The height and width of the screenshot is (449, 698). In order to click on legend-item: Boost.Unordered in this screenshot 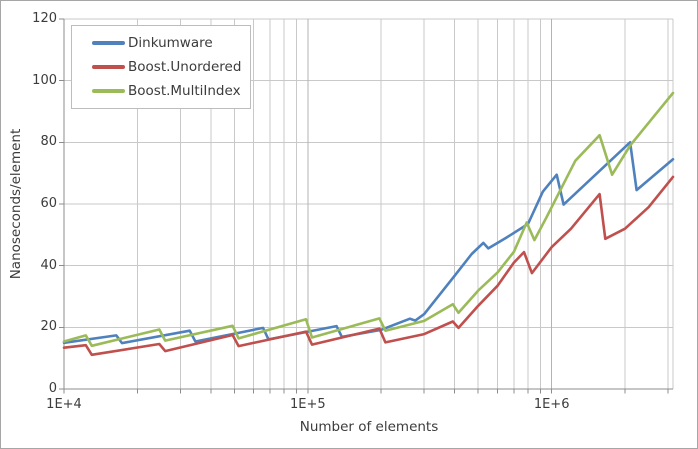, I will do `click(171, 67)`.